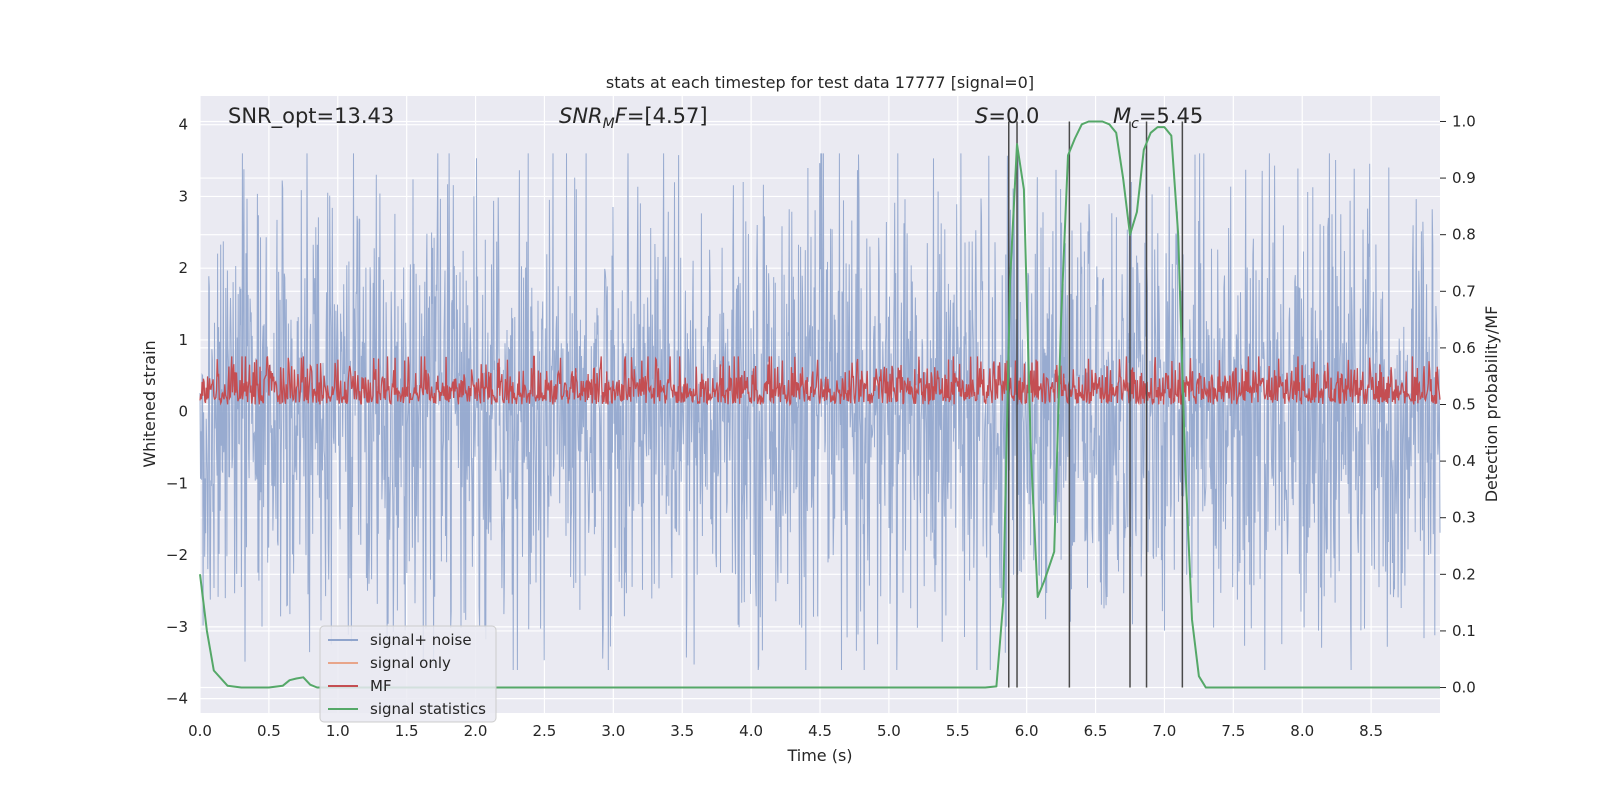 This screenshot has height=800, width=1600. I want to click on x-tick-label: 5.5, so click(958, 731).